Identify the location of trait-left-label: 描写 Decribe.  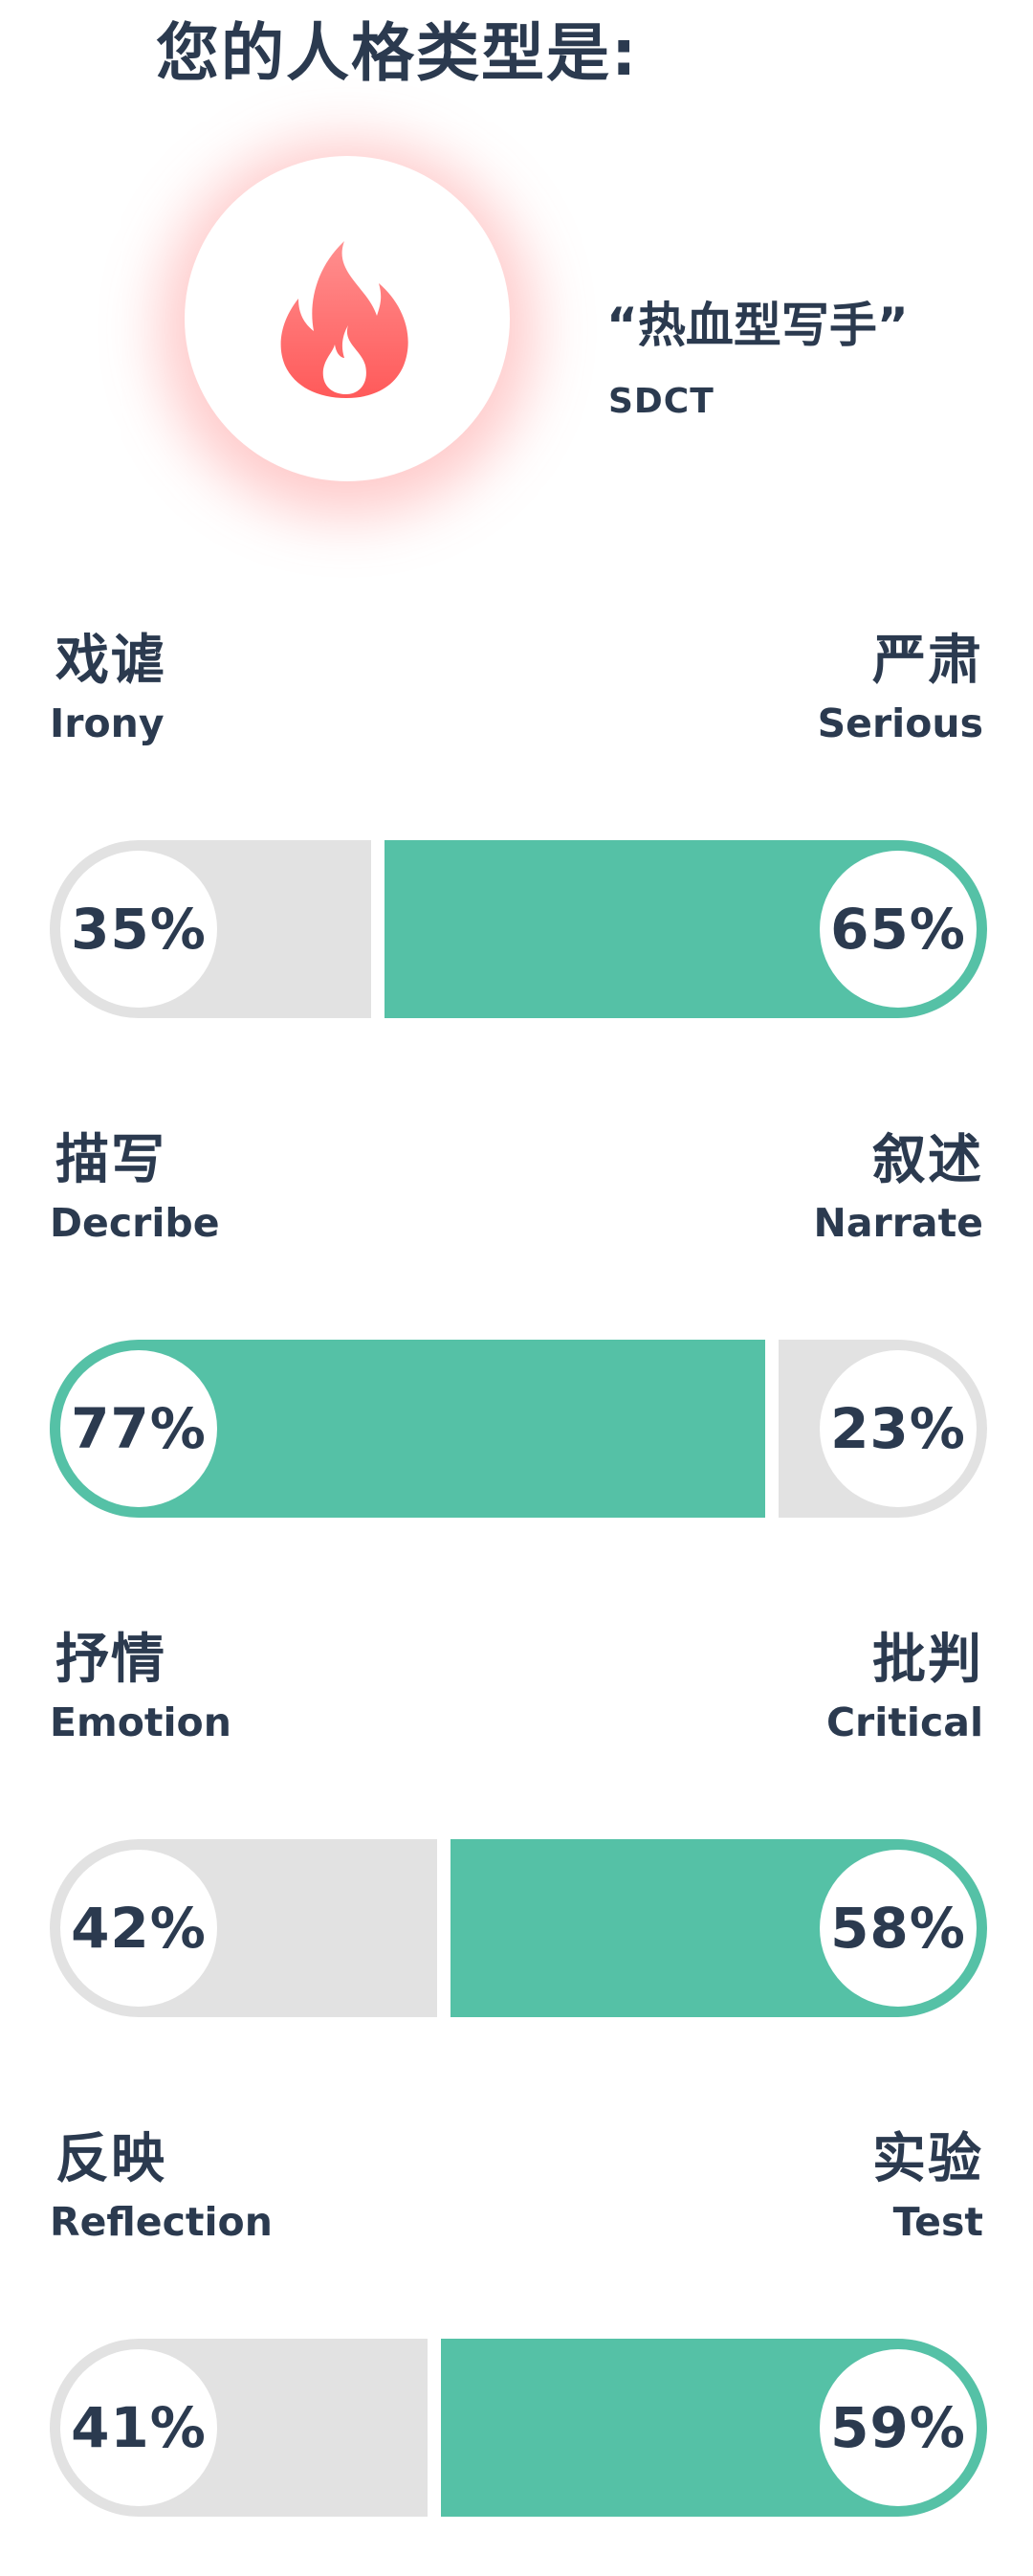
(135, 1189).